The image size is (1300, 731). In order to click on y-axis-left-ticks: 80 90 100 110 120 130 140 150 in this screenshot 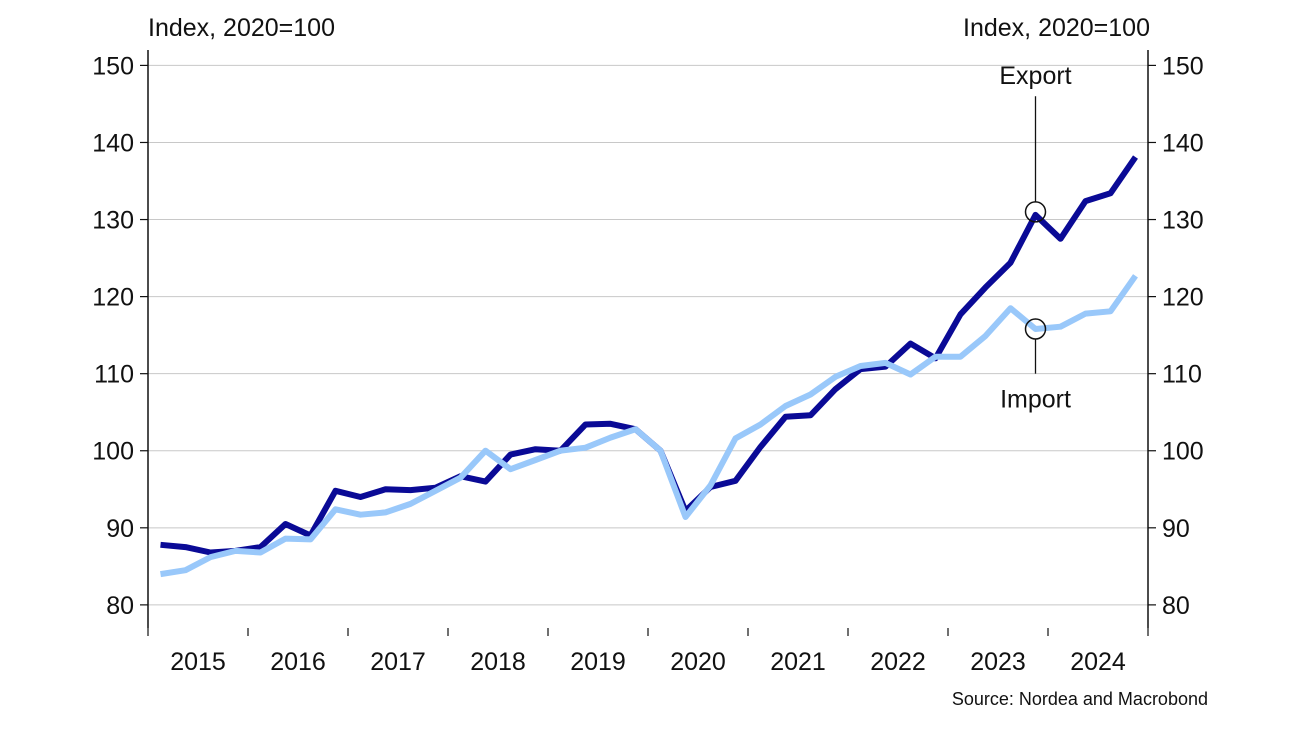, I will do `click(113, 335)`.